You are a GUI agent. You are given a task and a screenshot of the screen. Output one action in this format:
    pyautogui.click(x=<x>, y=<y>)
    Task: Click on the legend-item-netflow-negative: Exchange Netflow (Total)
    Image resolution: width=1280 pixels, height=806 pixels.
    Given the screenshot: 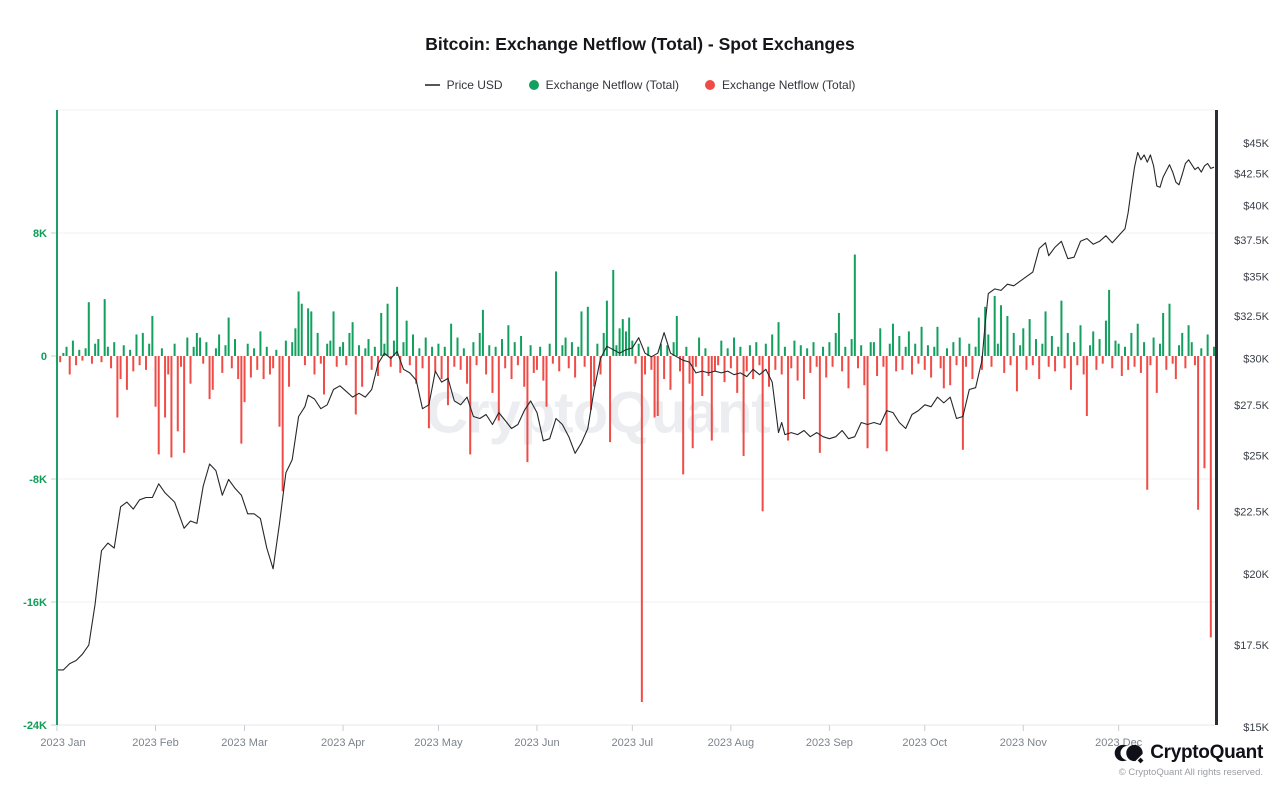 What is the action you would take?
    pyautogui.click(x=780, y=85)
    